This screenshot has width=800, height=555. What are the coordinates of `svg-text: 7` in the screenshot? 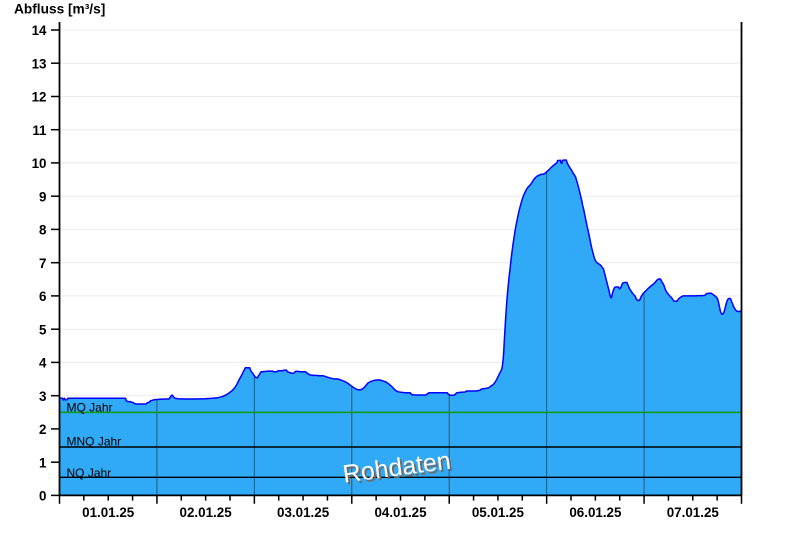 It's located at (42, 263).